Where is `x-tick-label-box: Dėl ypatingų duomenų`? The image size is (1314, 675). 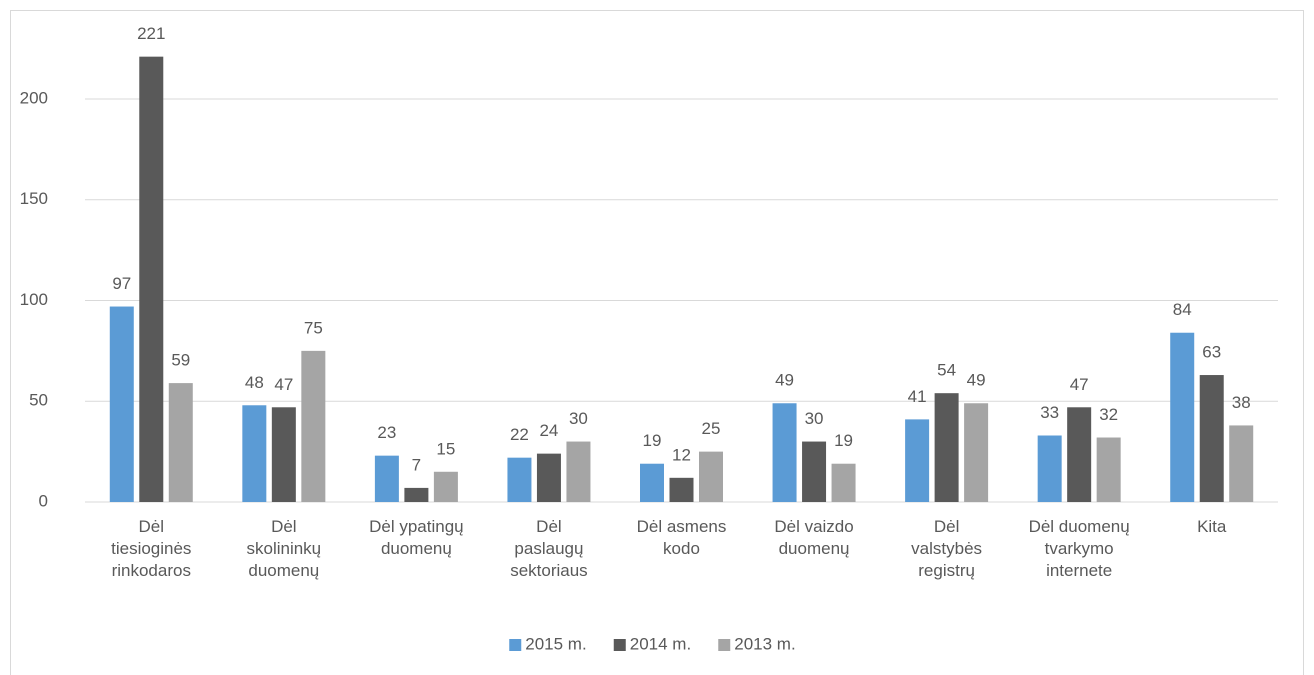 x-tick-label-box: Dėl ypatingų duomenų is located at coordinates (416, 537).